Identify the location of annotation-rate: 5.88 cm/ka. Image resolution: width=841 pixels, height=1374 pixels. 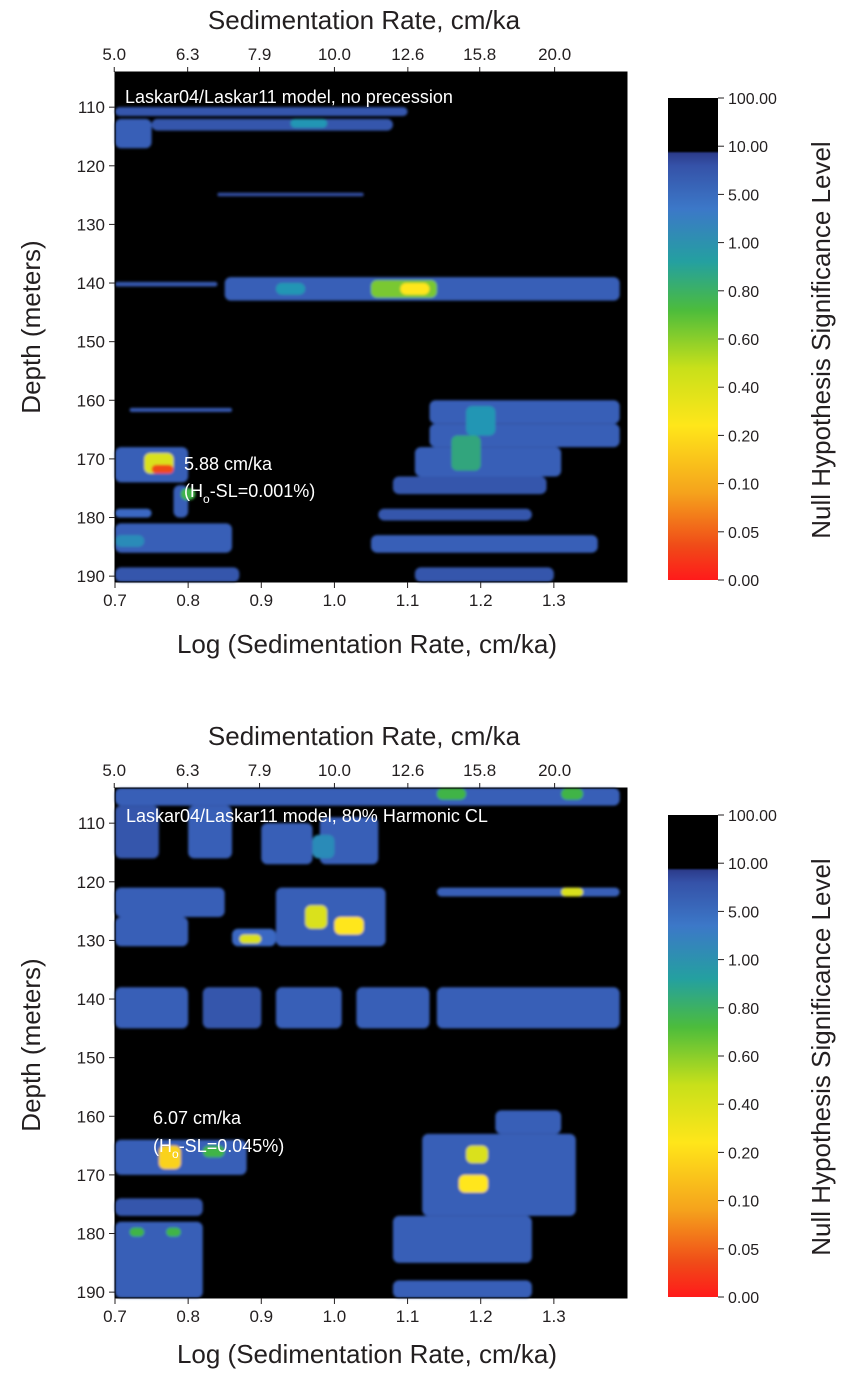
(228, 464).